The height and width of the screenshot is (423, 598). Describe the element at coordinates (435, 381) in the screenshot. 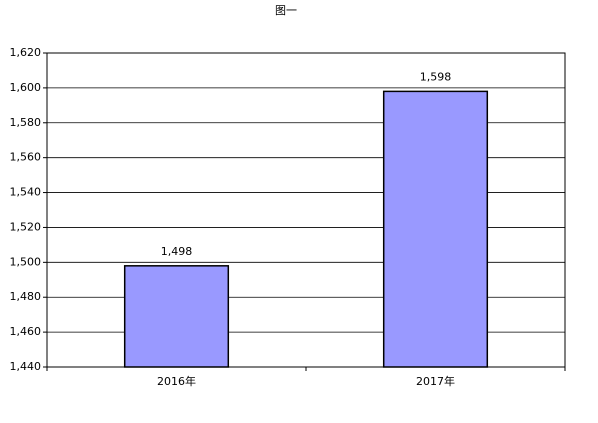

I see `x-tick-label: 2017年` at that location.